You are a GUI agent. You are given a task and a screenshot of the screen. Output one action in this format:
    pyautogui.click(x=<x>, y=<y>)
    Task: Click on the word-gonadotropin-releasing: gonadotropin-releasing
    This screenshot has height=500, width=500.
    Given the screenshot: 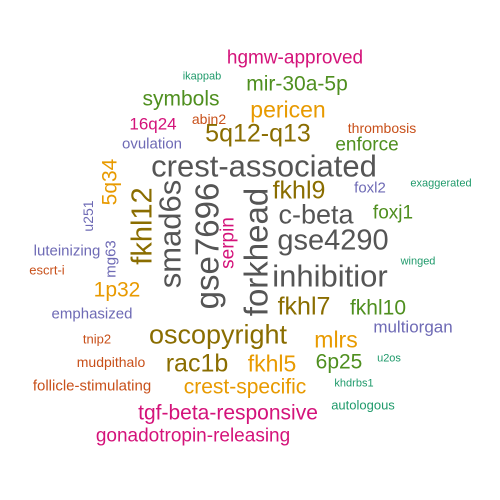 What is the action you would take?
    pyautogui.click(x=193, y=436)
    